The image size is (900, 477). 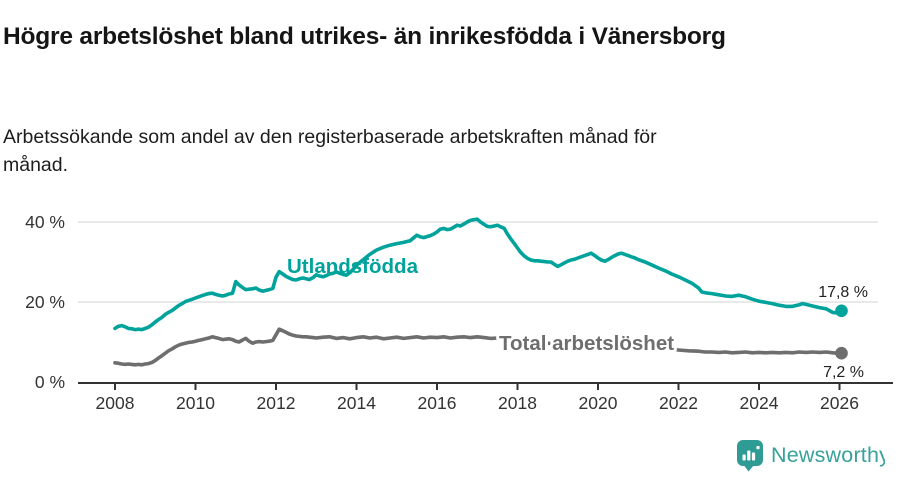 I want to click on series-label-utlandsfodda: Utlandsfödda, so click(x=353, y=266).